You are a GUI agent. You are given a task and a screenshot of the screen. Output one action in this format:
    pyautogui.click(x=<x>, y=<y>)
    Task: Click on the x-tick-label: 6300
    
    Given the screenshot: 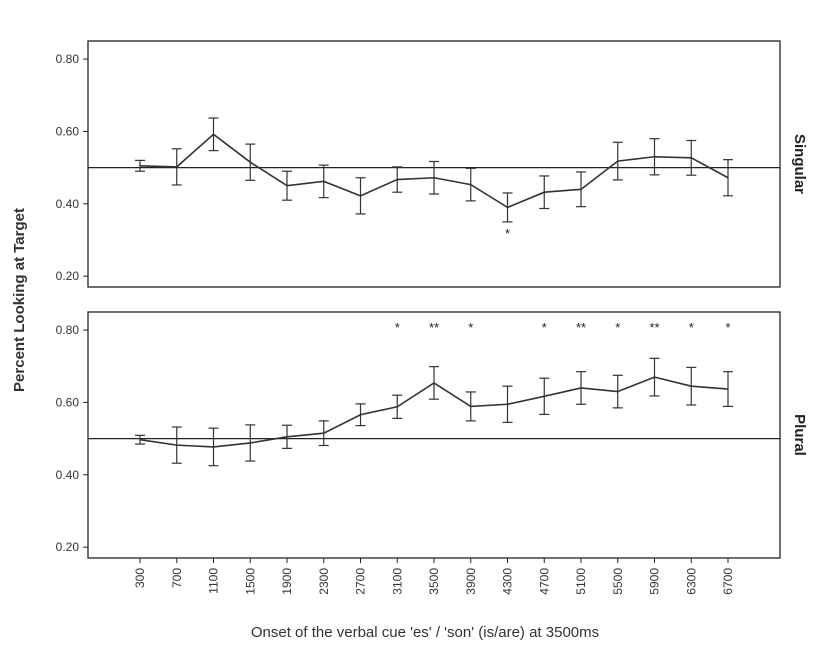 What is the action you would take?
    pyautogui.click(x=691, y=581)
    